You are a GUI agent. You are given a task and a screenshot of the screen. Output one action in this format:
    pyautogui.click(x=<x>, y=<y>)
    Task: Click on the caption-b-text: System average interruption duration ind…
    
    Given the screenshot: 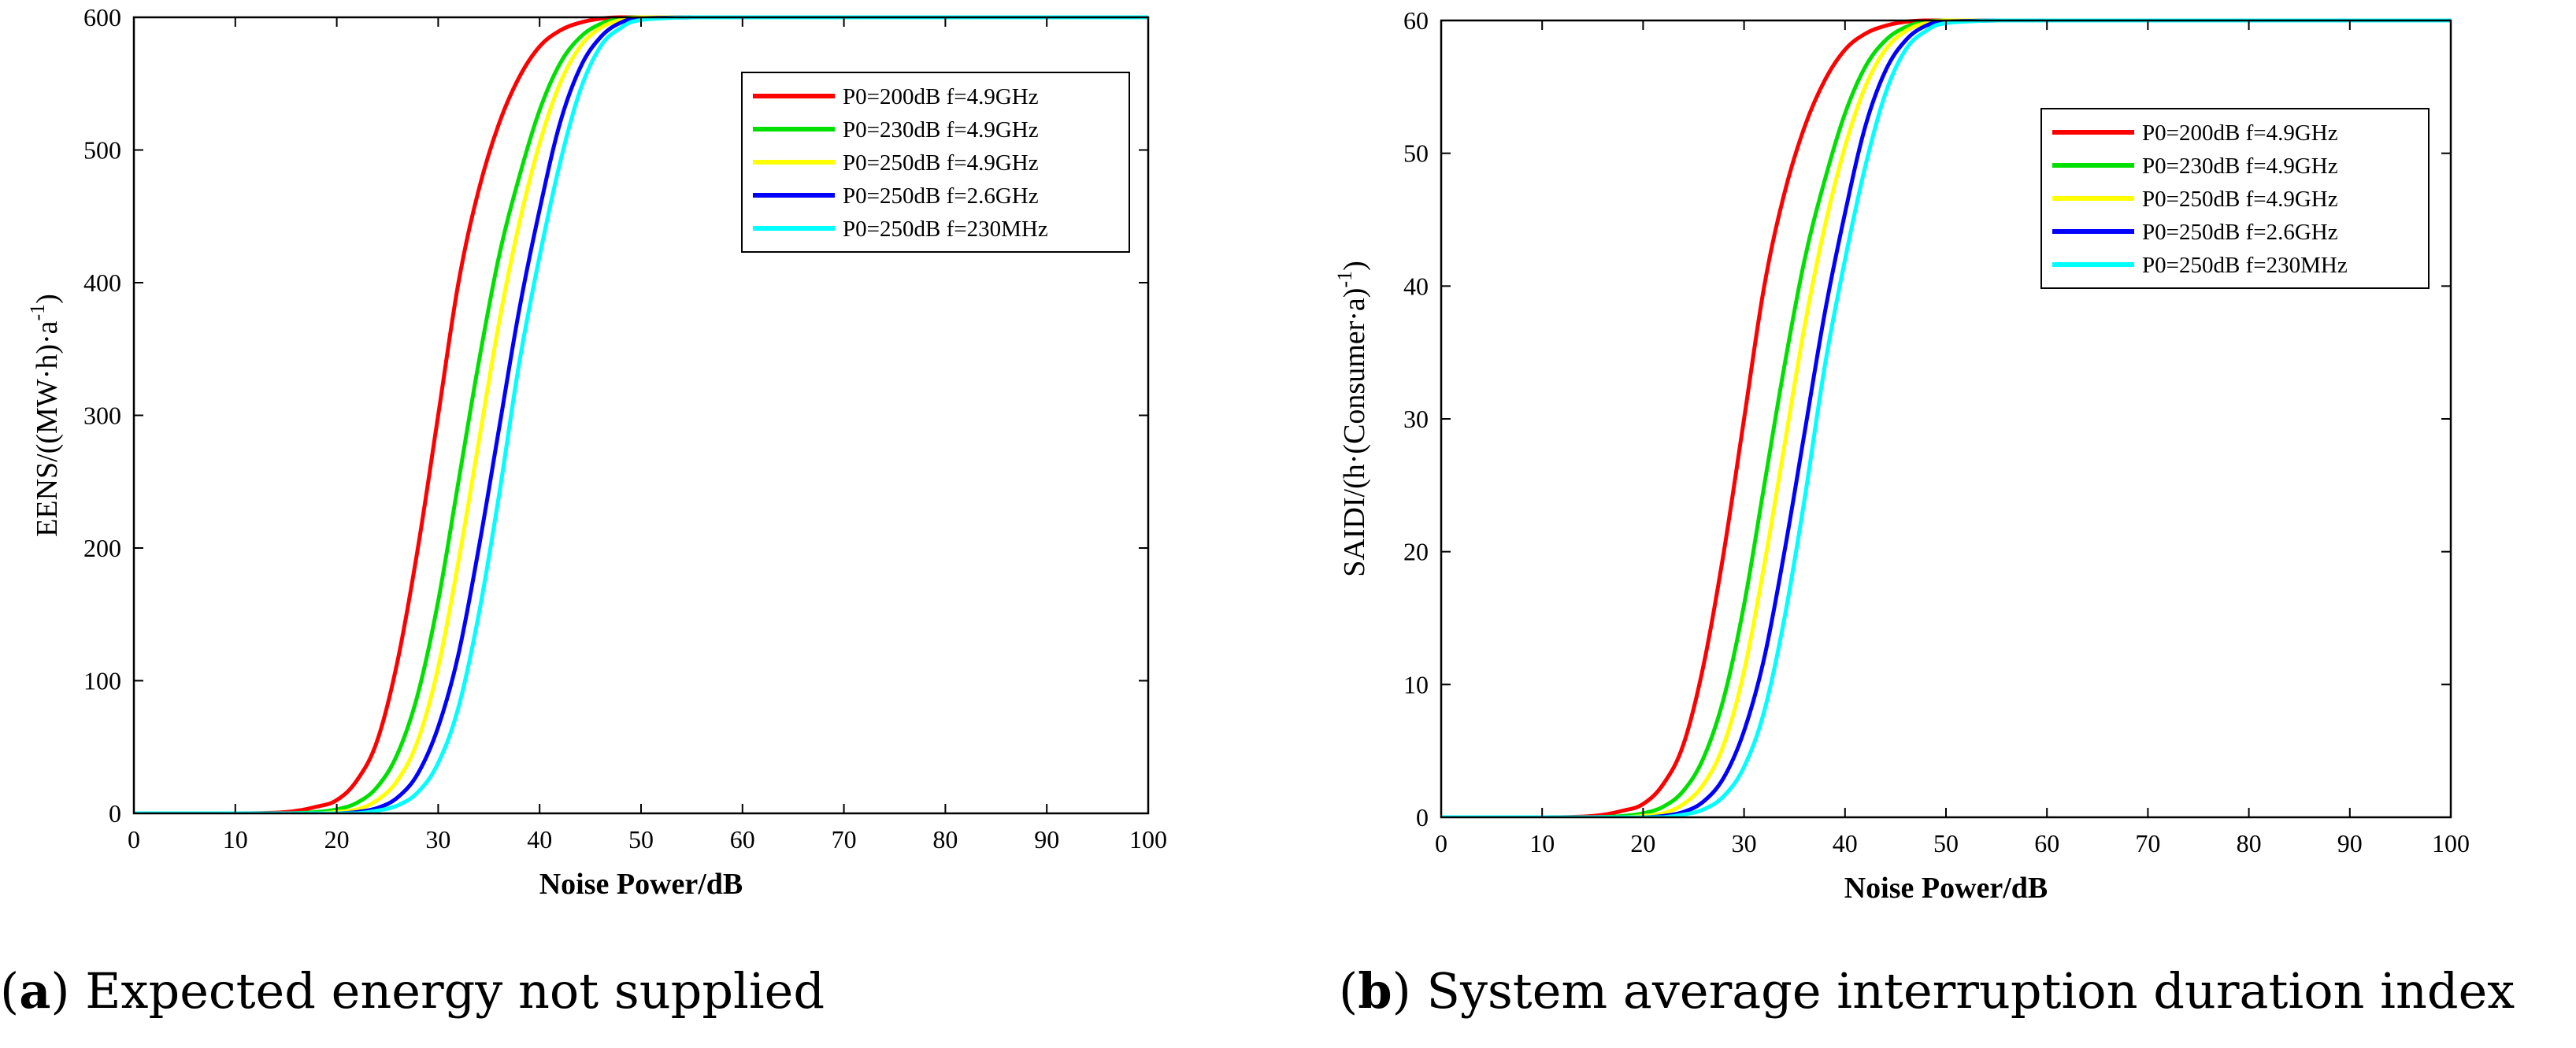 What is the action you would take?
    pyautogui.click(x=1970, y=991)
    